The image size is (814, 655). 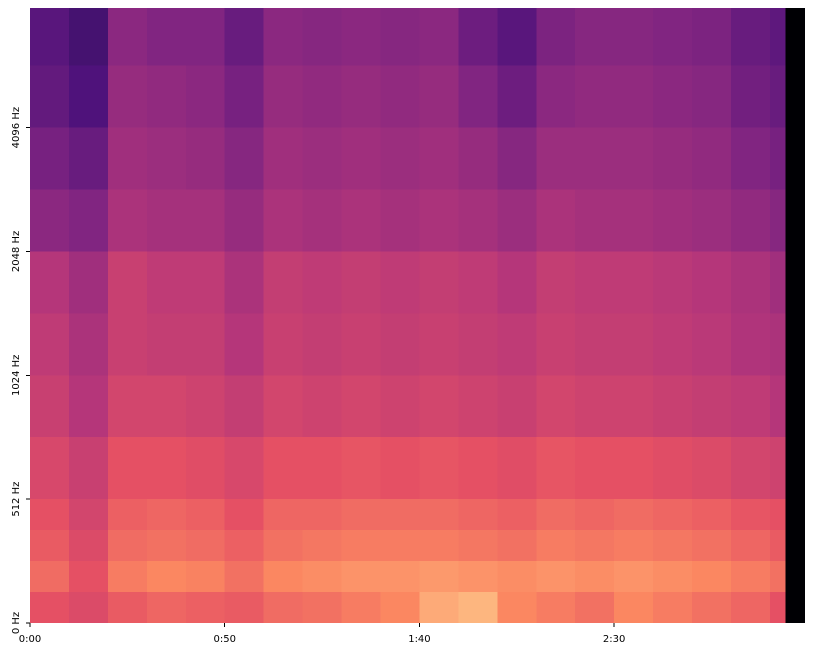 I want to click on y-tick-label: 1024 Hz, so click(x=16, y=375).